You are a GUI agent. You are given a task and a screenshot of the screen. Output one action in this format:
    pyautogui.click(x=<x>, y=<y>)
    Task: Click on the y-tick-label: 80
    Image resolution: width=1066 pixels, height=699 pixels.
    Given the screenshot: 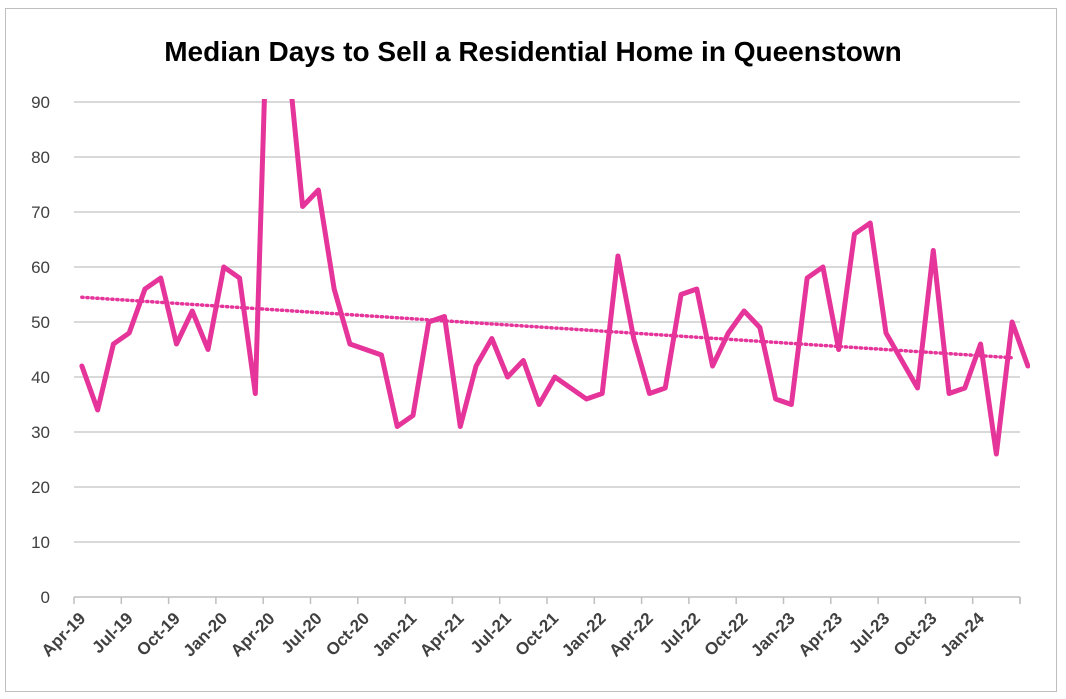 What is the action you would take?
    pyautogui.click(x=40, y=157)
    